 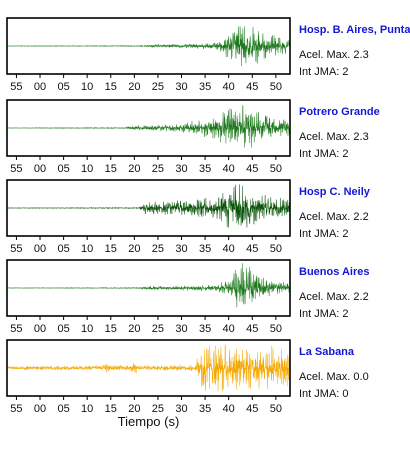 What do you see at coordinates (335, 192) in the screenshot?
I see `station-name: Hosp C. Neily` at bounding box center [335, 192].